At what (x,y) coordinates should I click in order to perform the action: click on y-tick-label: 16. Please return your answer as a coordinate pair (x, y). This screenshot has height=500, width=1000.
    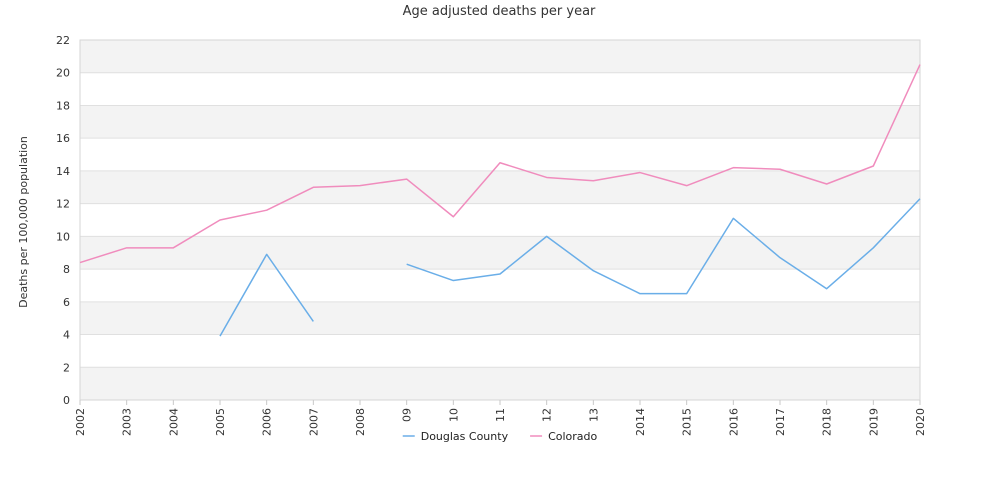
    Looking at the image, I should click on (63, 138).